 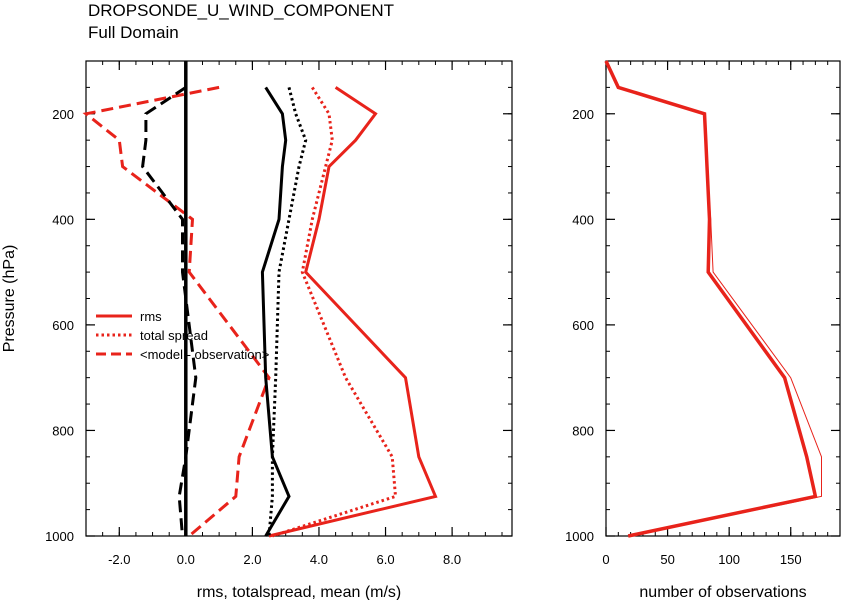 What do you see at coordinates (252, 559) in the screenshot?
I see `x-tick-label: 2.0` at bounding box center [252, 559].